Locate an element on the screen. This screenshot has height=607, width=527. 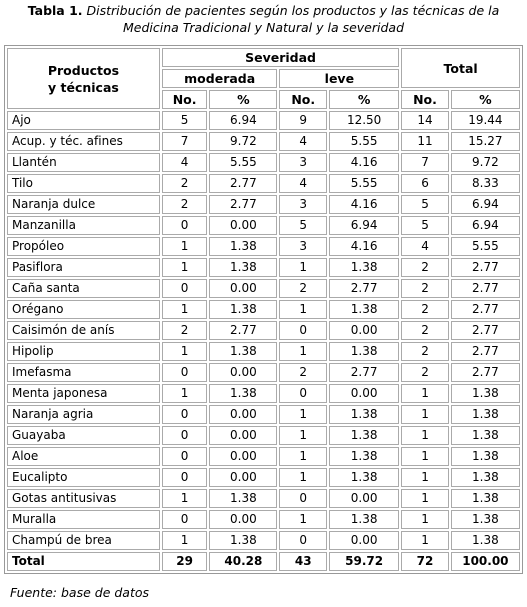
cell: 9.72 is located at coordinates (243, 141).